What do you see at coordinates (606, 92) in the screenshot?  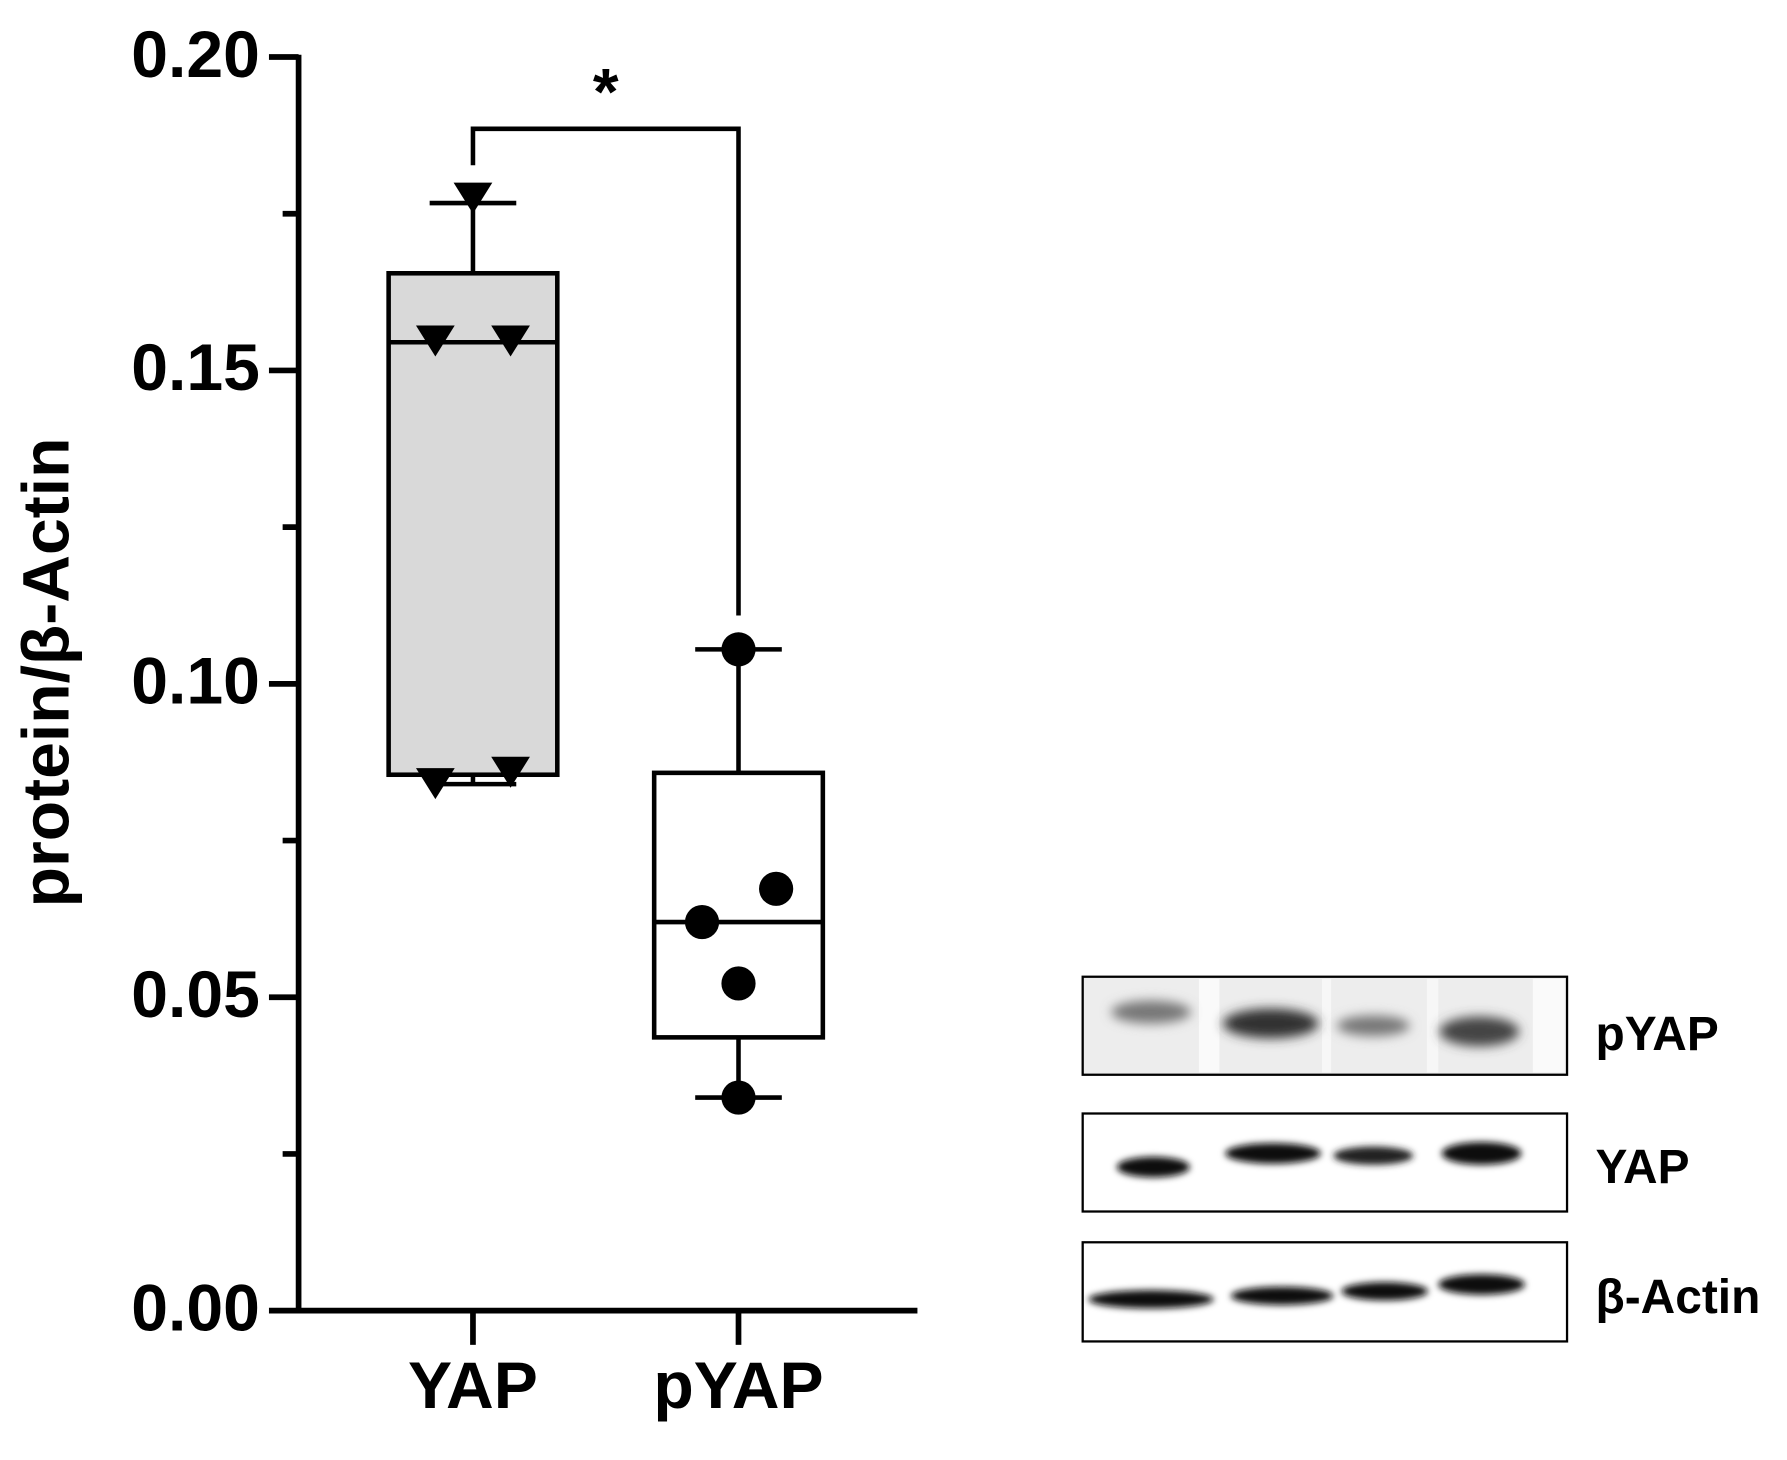 I see `significance-label: *` at bounding box center [606, 92].